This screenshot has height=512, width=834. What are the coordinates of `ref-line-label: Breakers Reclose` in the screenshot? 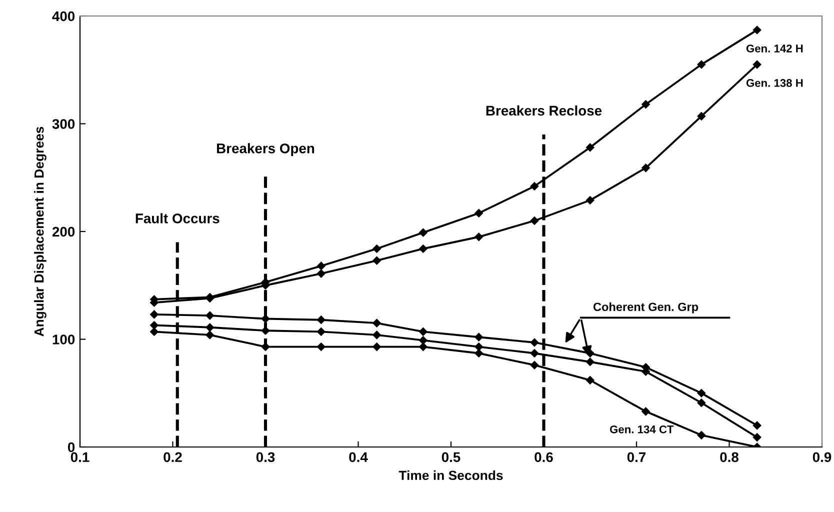 It's located at (544, 110).